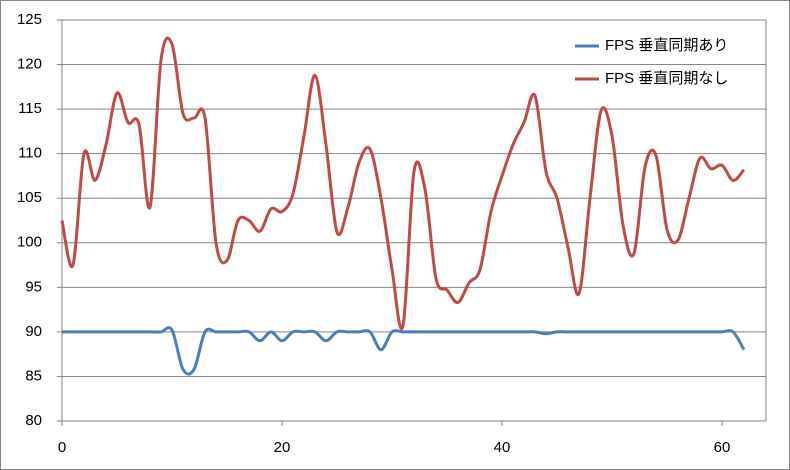 This screenshot has height=470, width=790. I want to click on y-tick-label: 90, so click(33, 331).